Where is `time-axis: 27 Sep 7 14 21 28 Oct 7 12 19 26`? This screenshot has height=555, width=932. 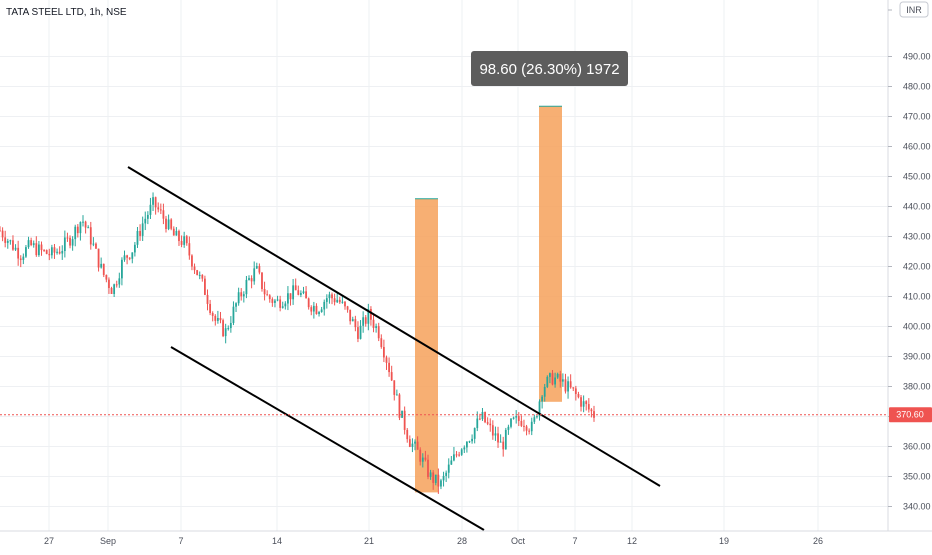 time-axis: 27 Sep 7 14 21 28 Oct 7 12 19 26 is located at coordinates (433, 541).